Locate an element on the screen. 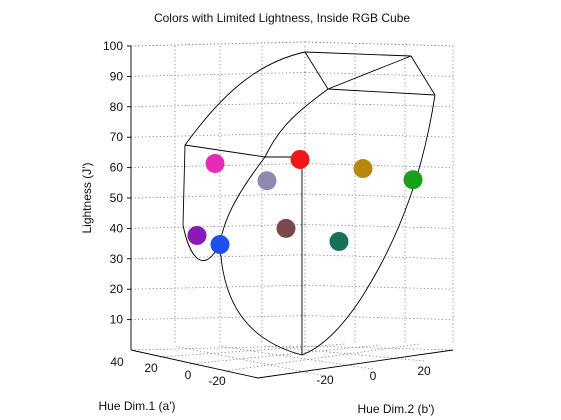  x-tick-labels: 40 20 0 -20 is located at coordinates (168, 371).